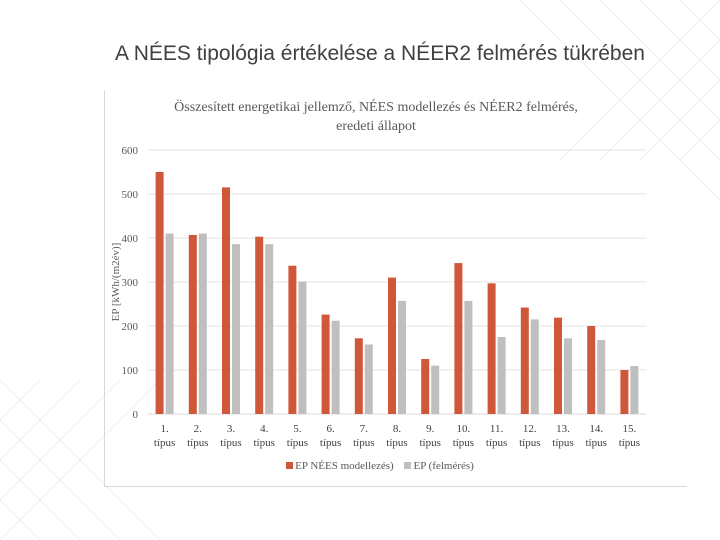 Image resolution: width=720 pixels, height=540 pixels. What do you see at coordinates (443, 466) in the screenshot?
I see `legend-label-felmeres: EP (felmérés)` at bounding box center [443, 466].